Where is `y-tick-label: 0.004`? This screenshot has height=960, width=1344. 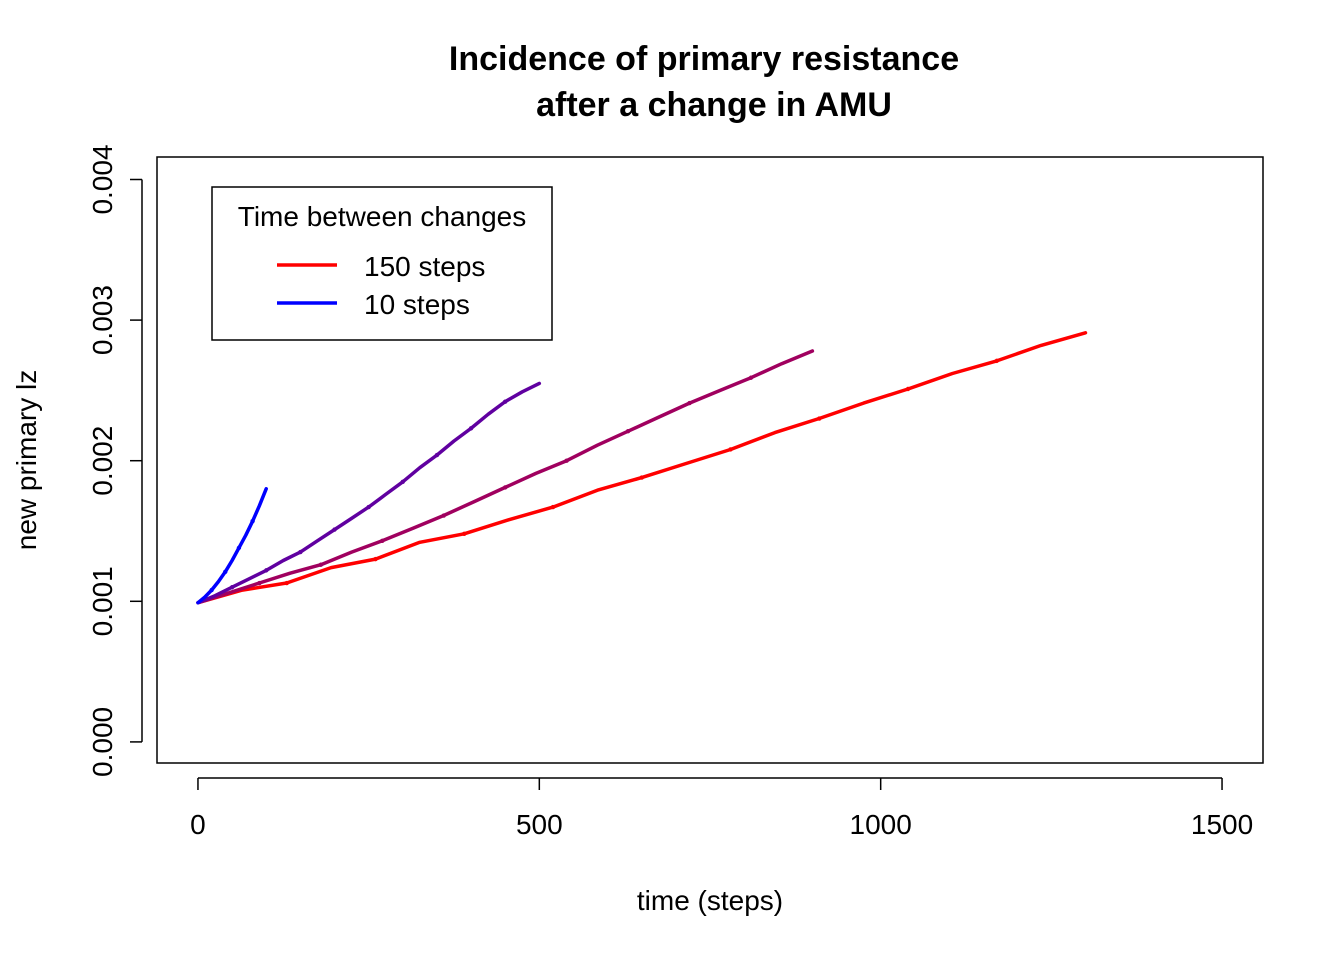 y-tick-label: 0.004 is located at coordinates (102, 179).